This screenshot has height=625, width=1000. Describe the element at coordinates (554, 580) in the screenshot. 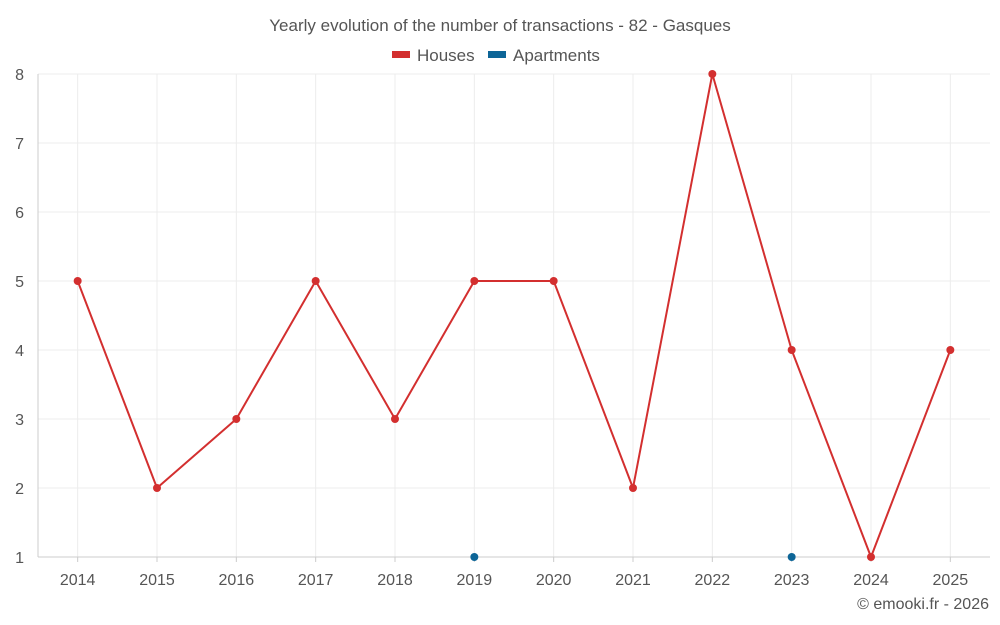

I see `x-tick-label: 2020` at that location.